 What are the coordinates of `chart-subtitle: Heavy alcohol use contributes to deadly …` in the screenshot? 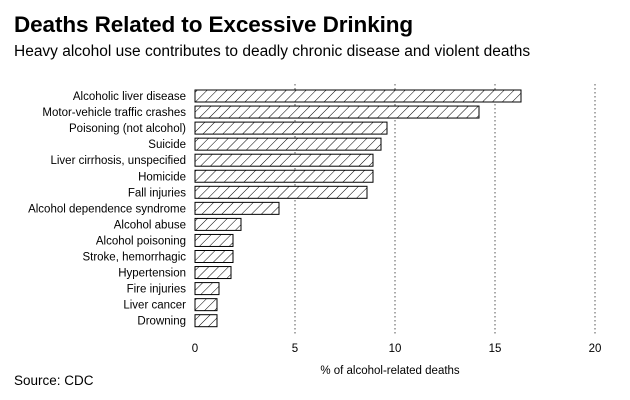 It's located at (272, 51).